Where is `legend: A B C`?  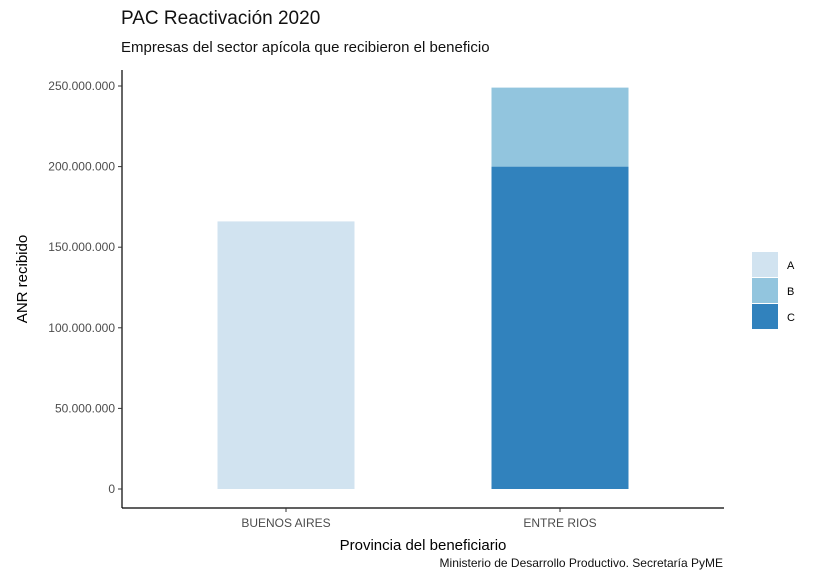 legend: A B C is located at coordinates (773, 290).